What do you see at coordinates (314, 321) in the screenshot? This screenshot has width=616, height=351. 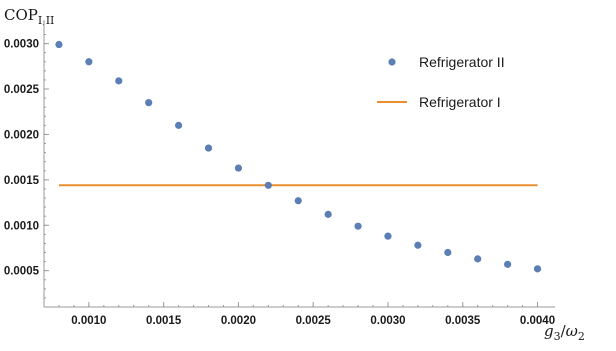 I see `x-tick-label: 0.0025` at bounding box center [314, 321].